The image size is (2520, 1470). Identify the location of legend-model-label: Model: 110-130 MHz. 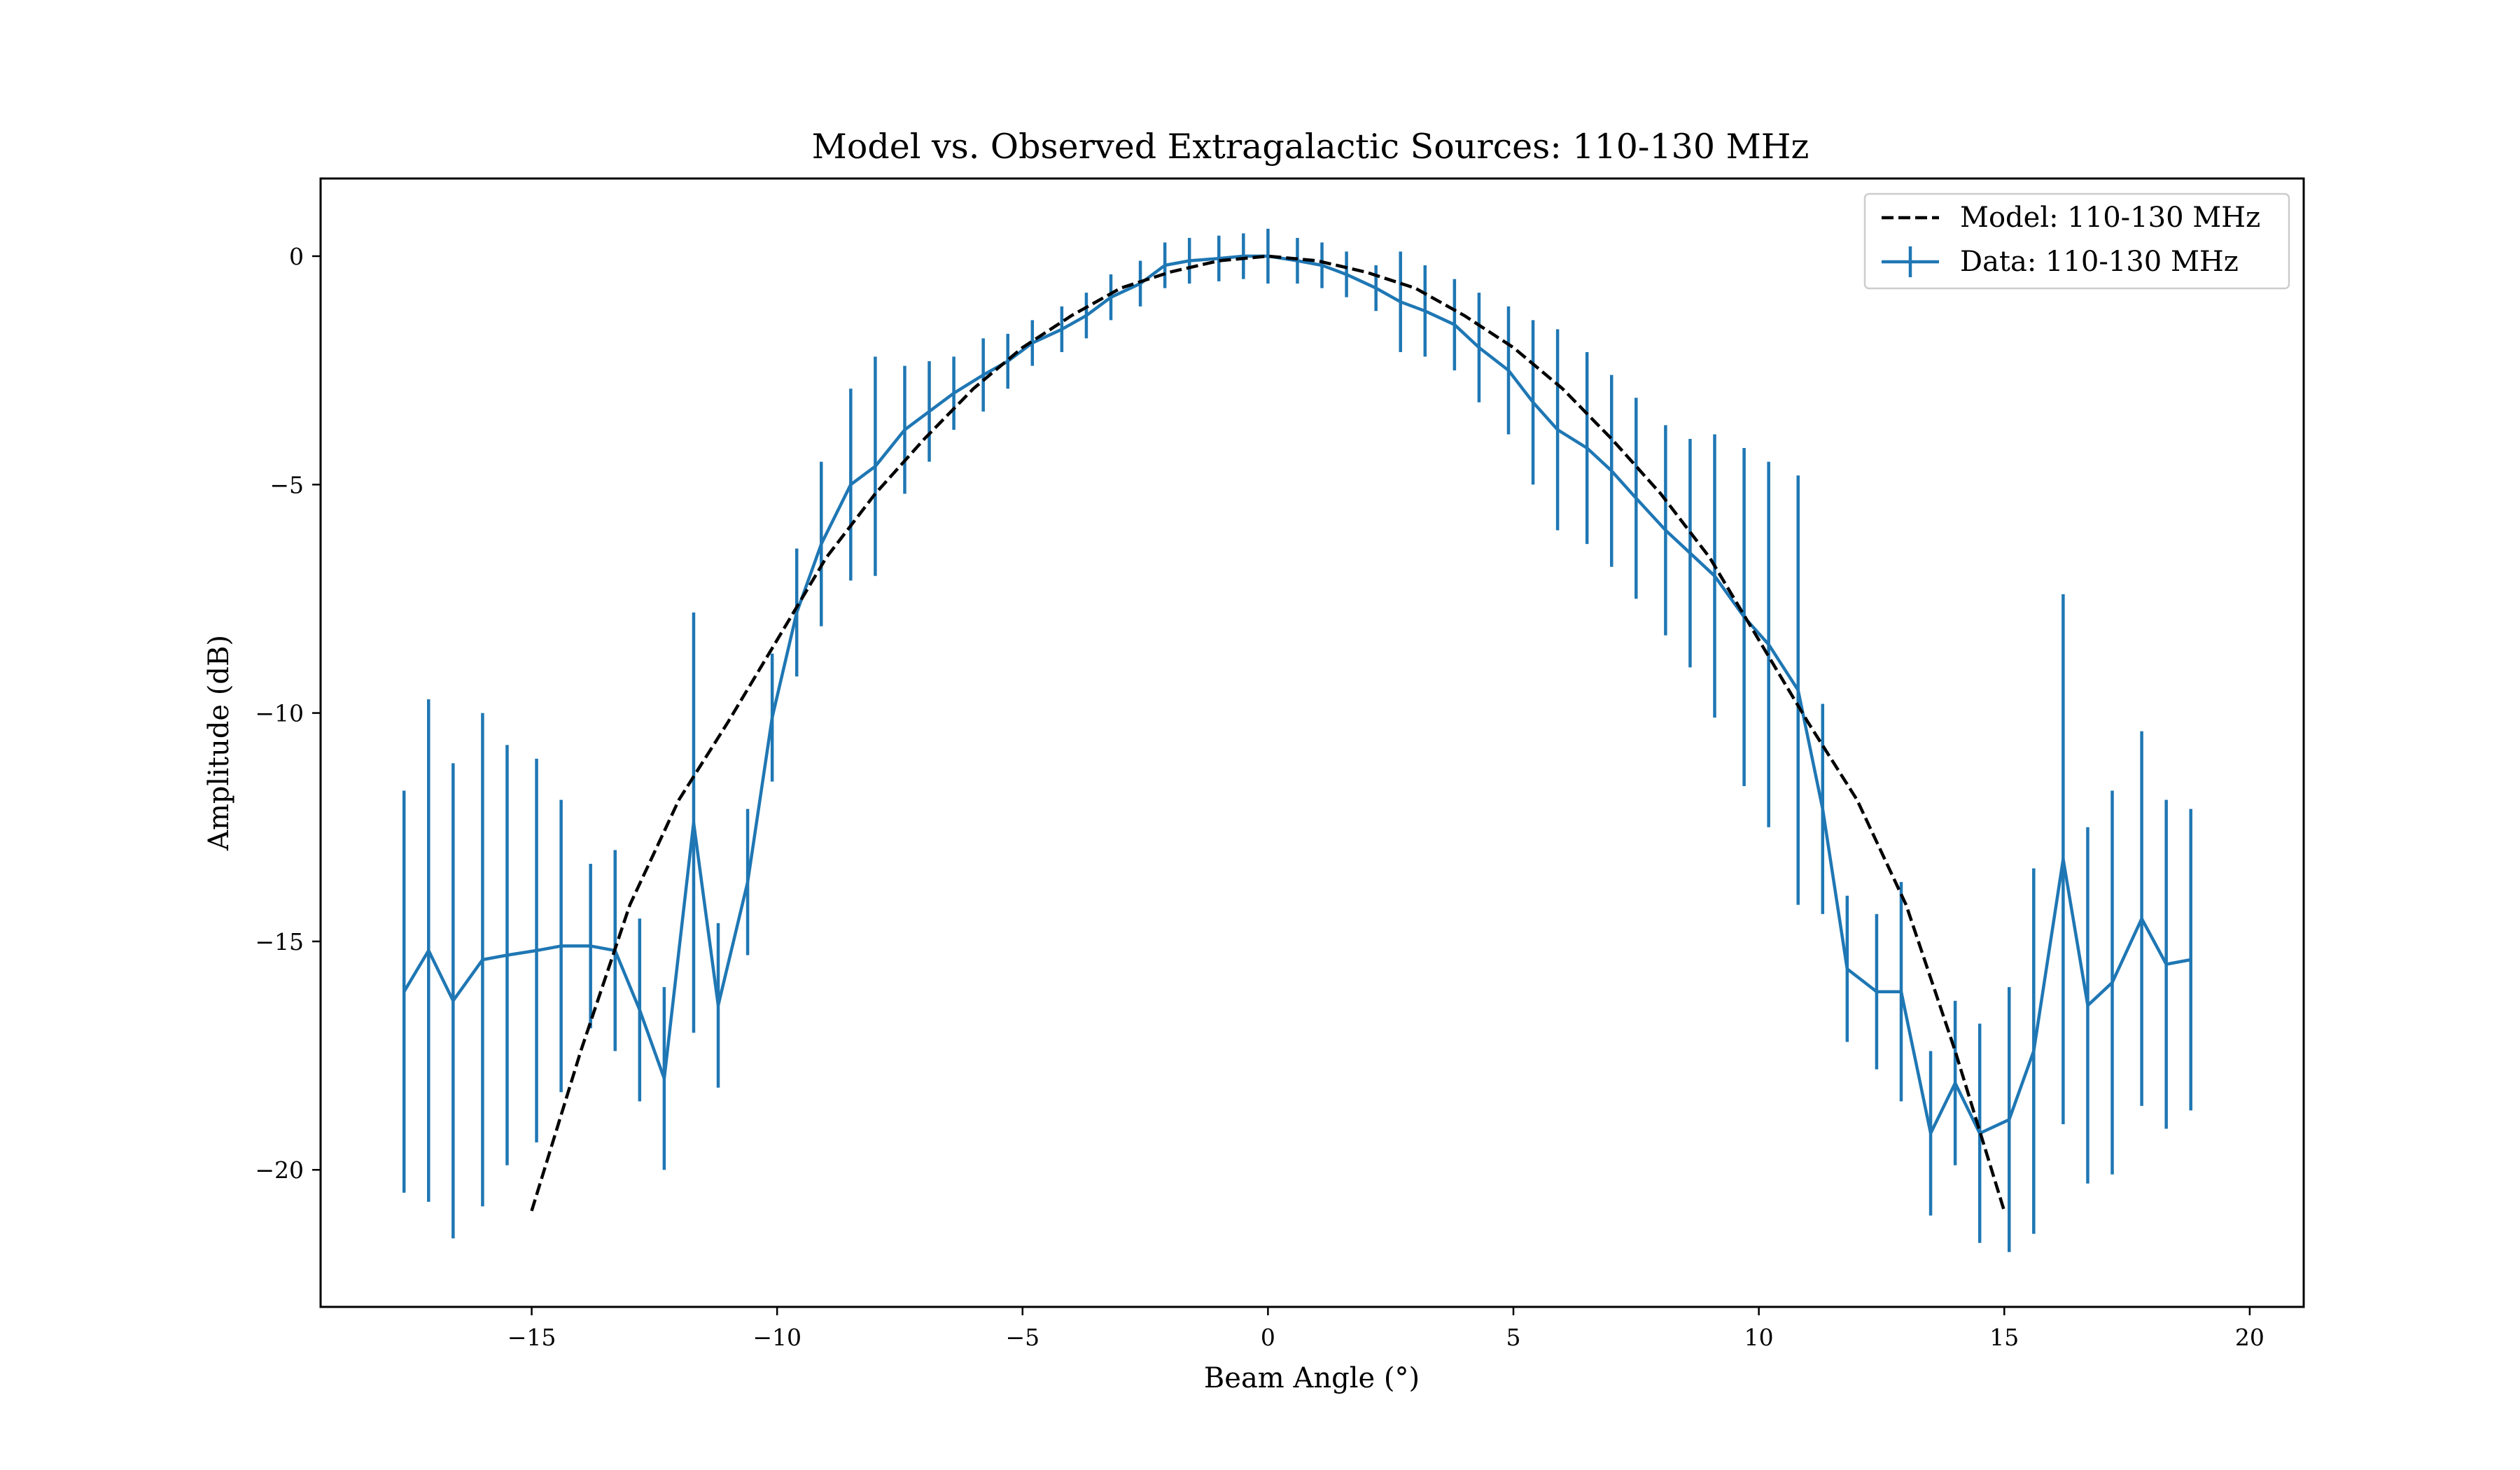
(2110, 218).